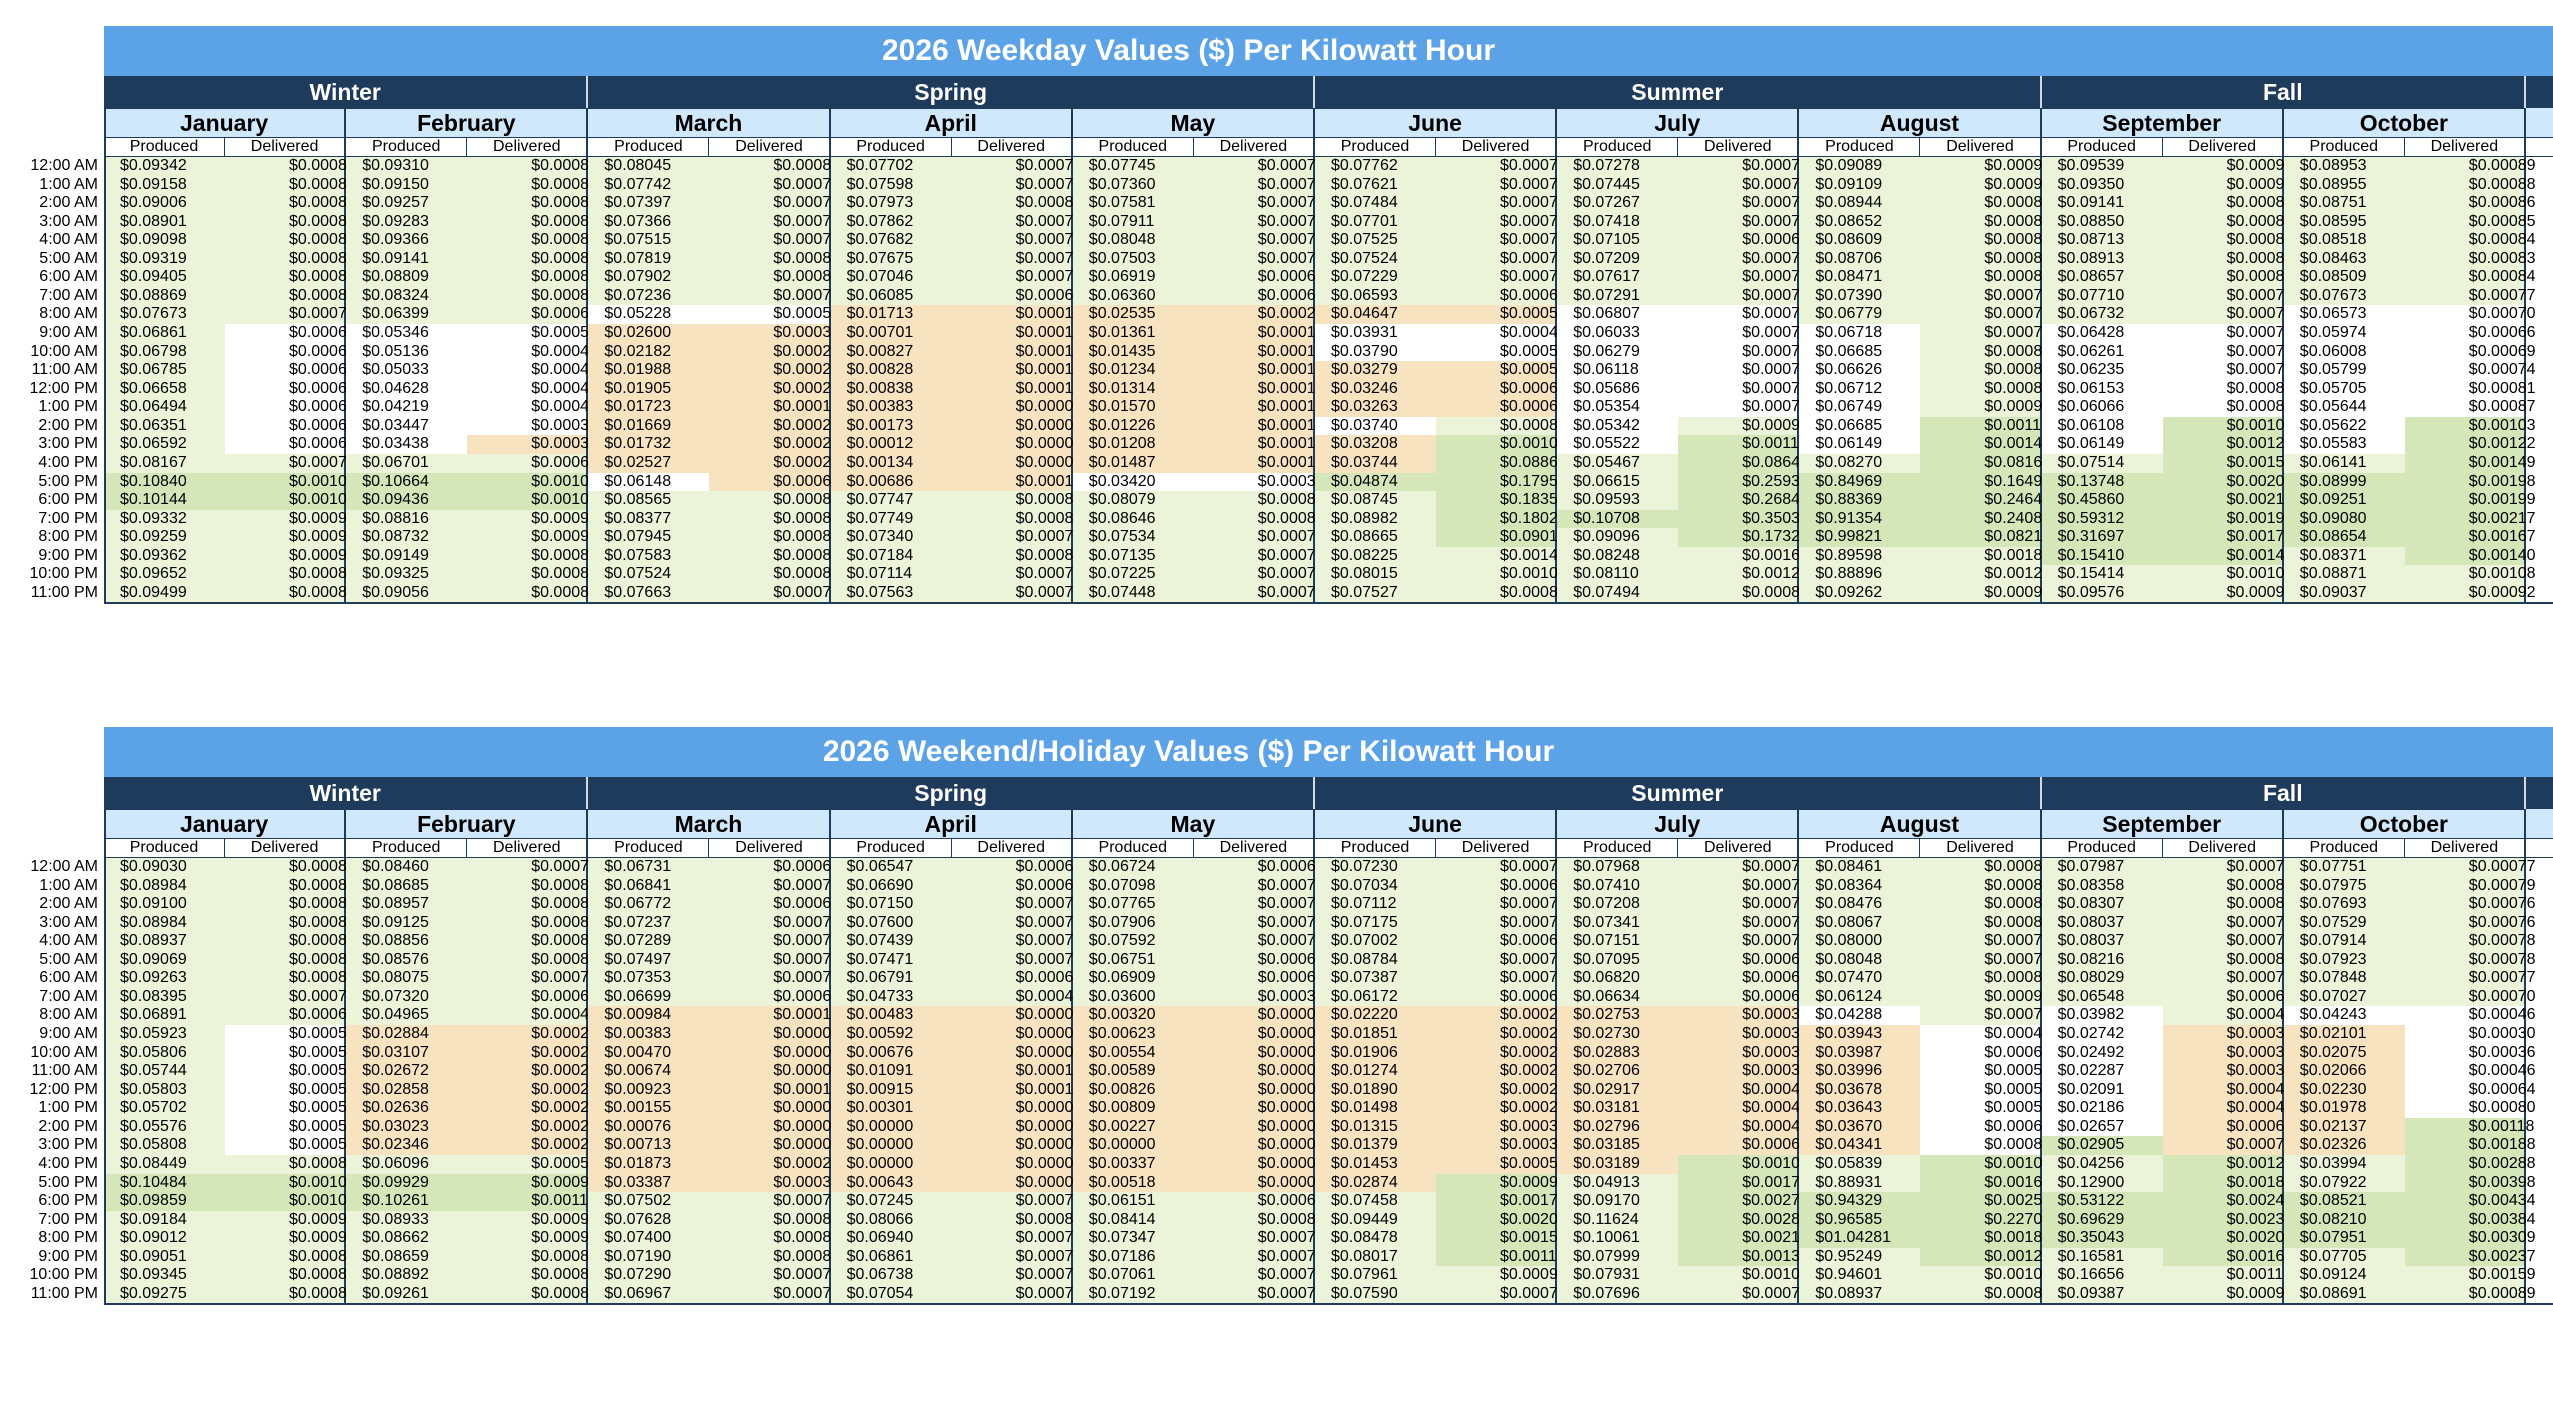  I want to click on produced-value: $0.08937, so click(1860, 1294).